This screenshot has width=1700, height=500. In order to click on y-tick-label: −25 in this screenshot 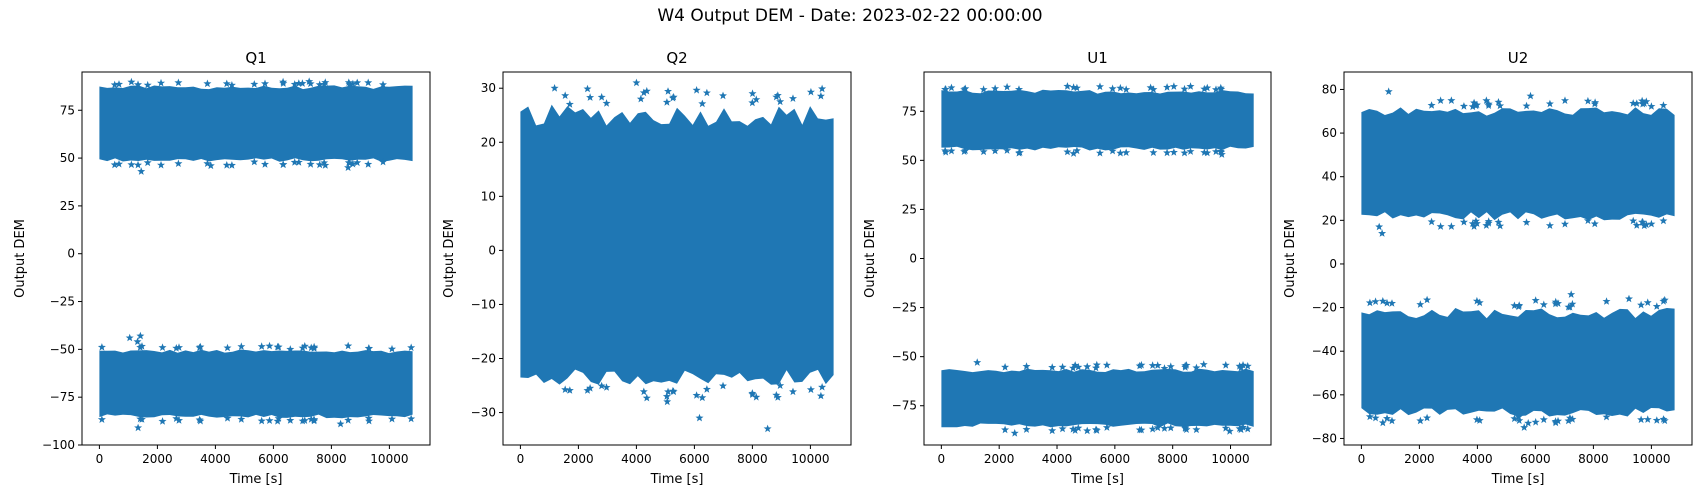, I will do `click(62, 302)`.